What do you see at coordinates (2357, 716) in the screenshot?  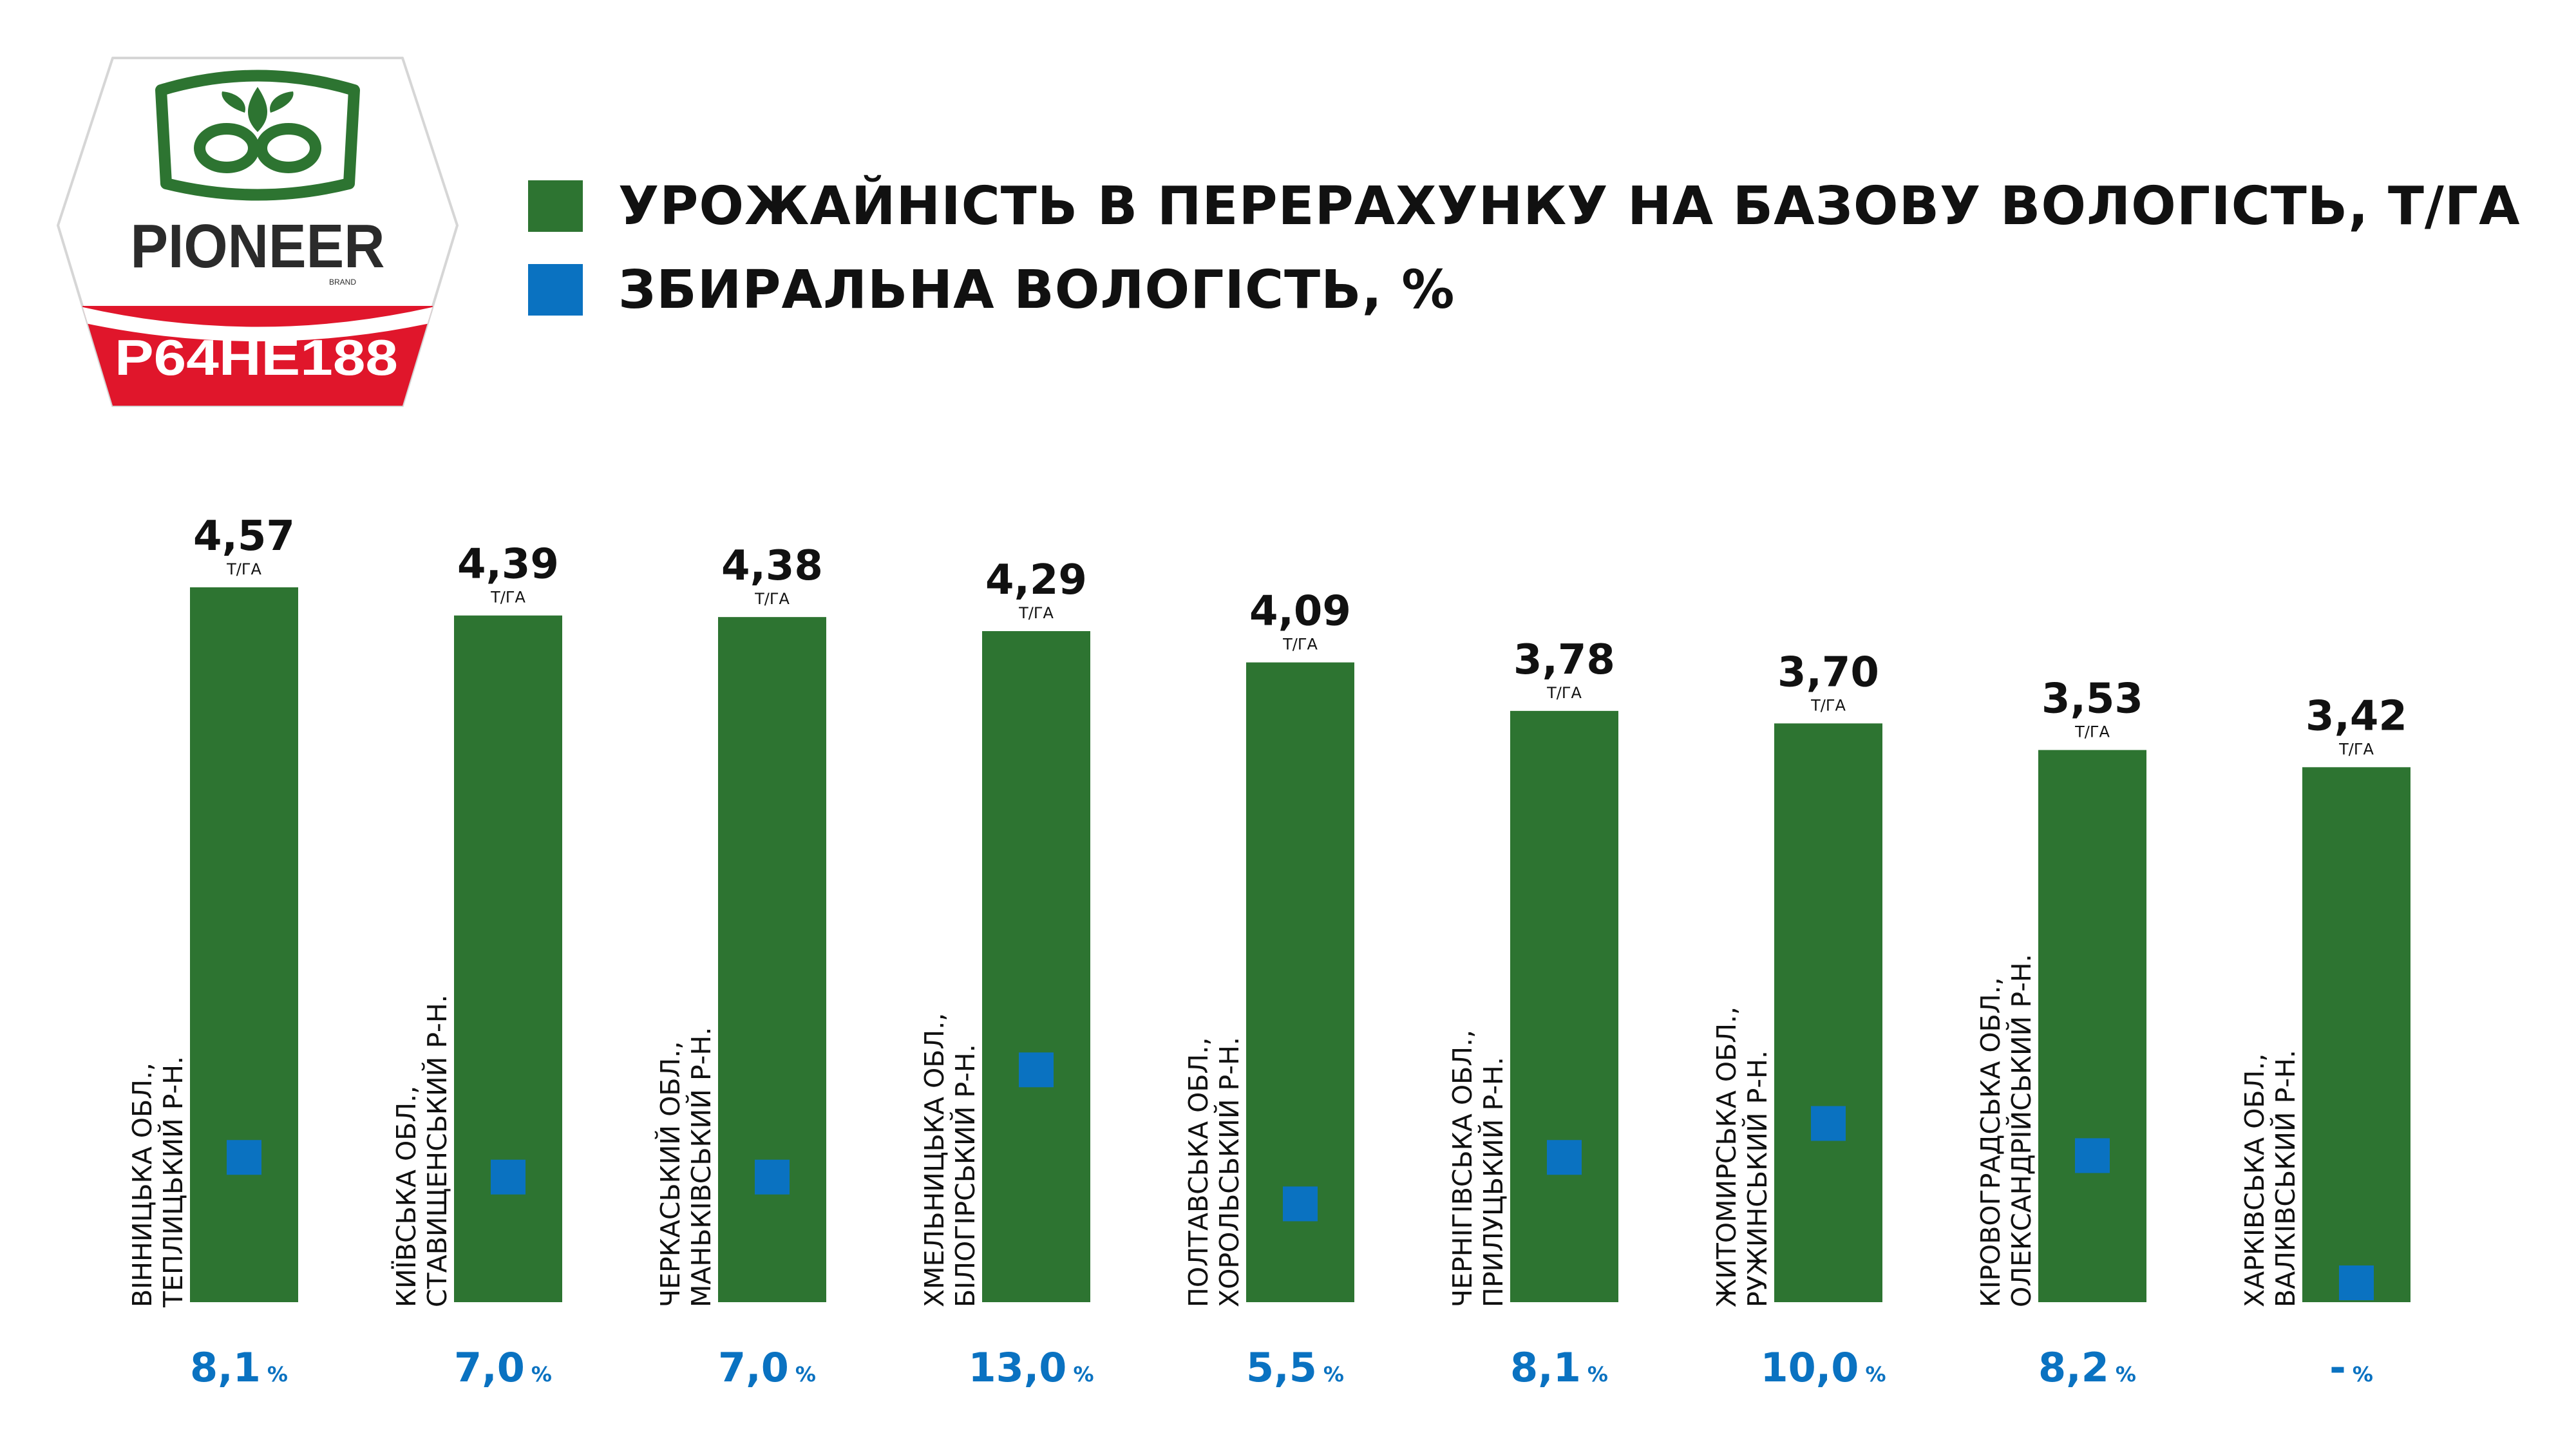 I see `yield-value-label: 3,42` at bounding box center [2357, 716].